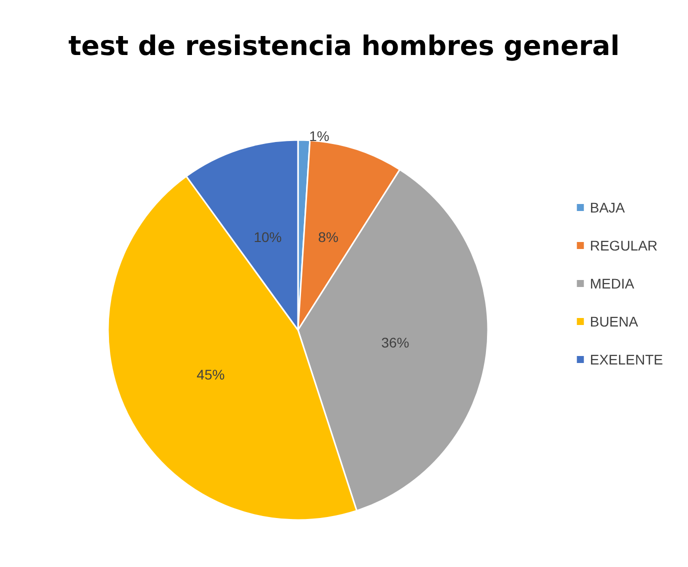  I want to click on legend-label: REGULAR, so click(624, 246).